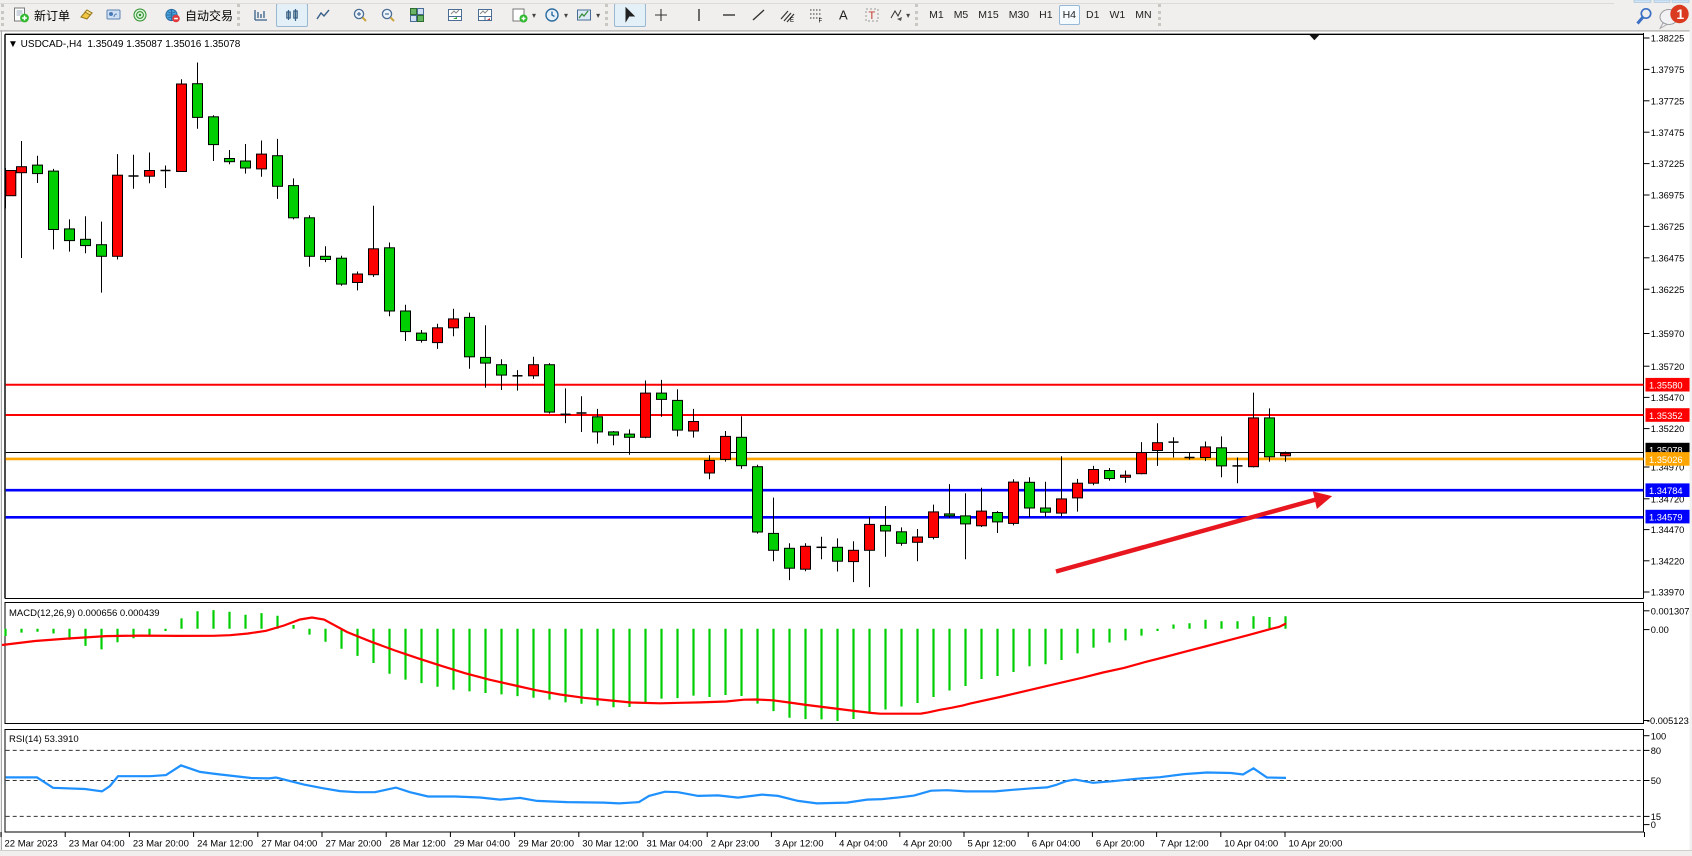 The width and height of the screenshot is (1692, 856). I want to click on svg-text: 1.33970, so click(1668, 593).